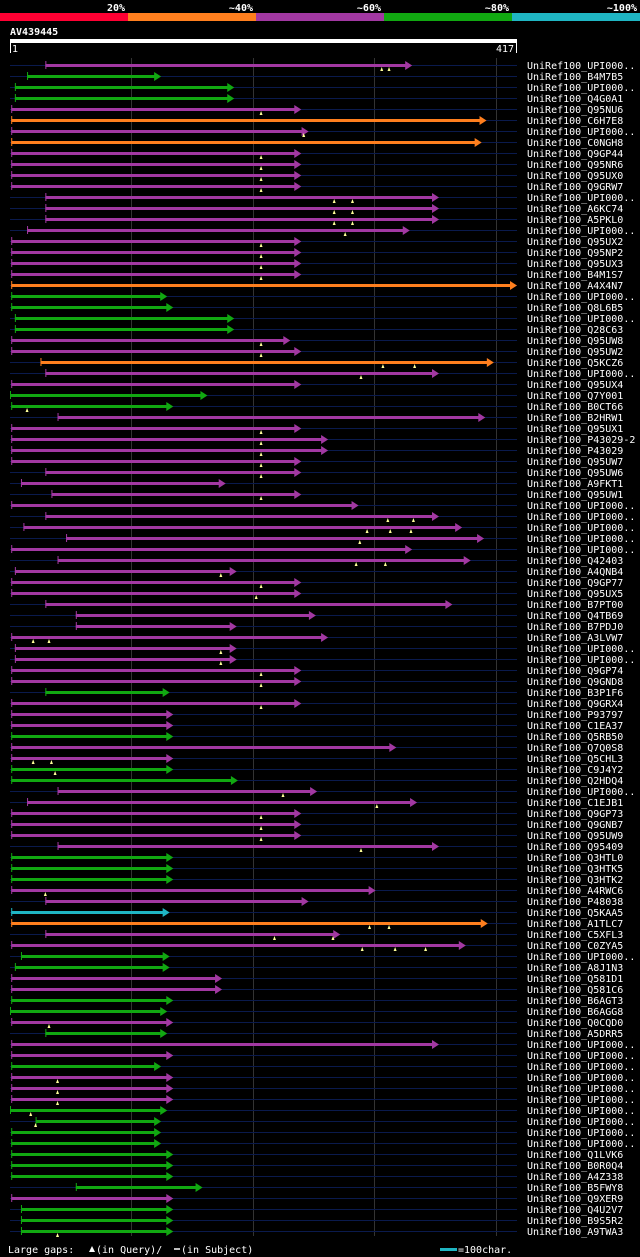 This screenshot has height=1257, width=640. I want to click on hit-label: UniRef100_B4M7B5, so click(575, 77).